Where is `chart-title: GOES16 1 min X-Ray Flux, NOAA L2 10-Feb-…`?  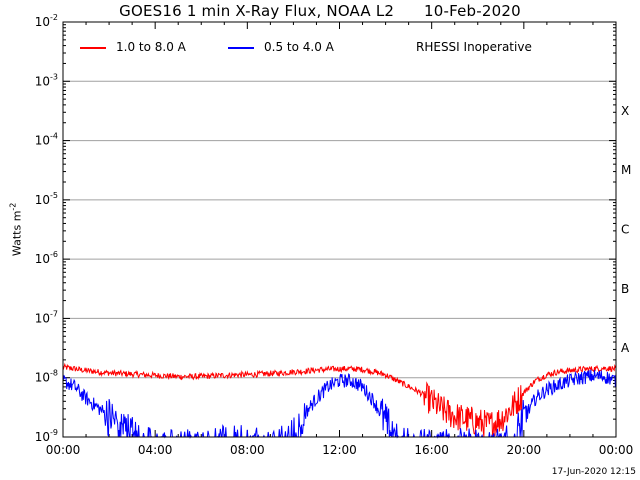
chart-title: GOES16 1 min X-Ray Flux, NOAA L2 10-Feb-… is located at coordinates (320, 11).